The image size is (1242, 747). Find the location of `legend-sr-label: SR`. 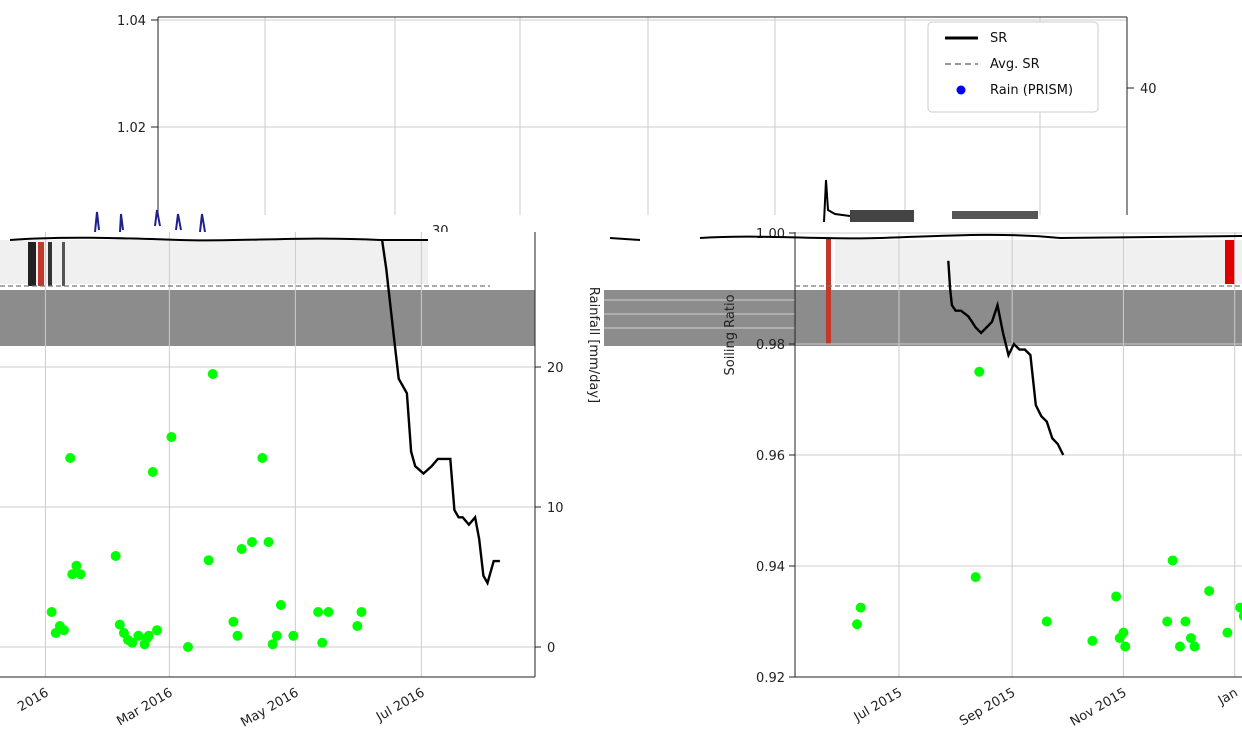

legend-sr-label: SR is located at coordinates (998, 38).